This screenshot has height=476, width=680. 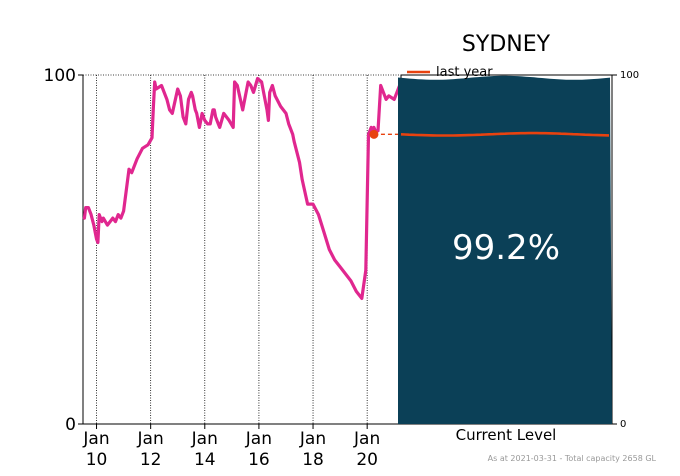 What do you see at coordinates (70, 425) in the screenshot?
I see `y-tick-label-0: 0` at bounding box center [70, 425].